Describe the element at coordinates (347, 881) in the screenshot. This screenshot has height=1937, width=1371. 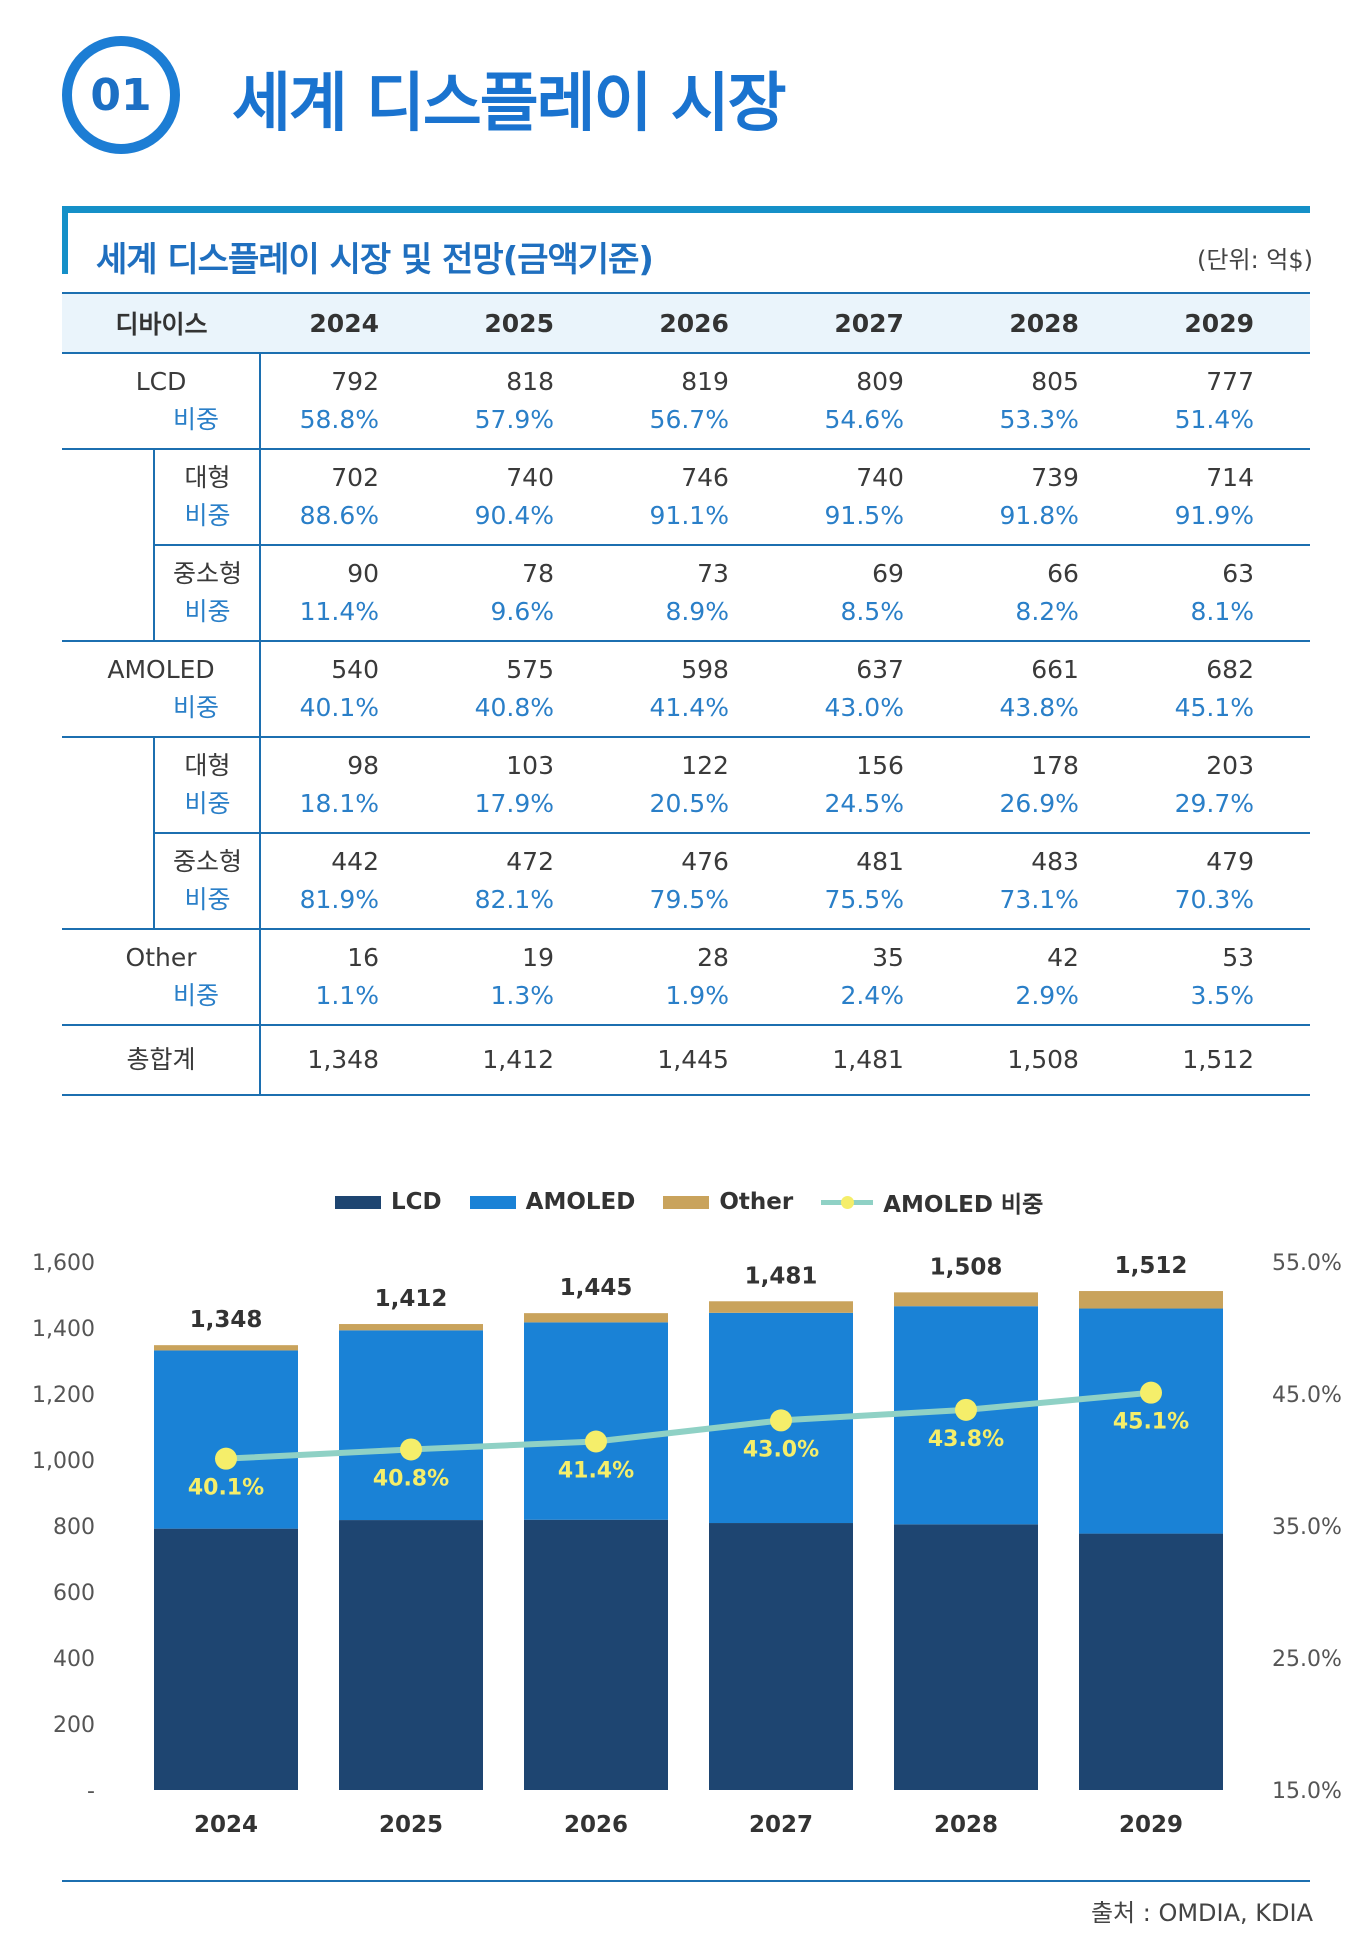
I see `table-cell: 442 81.9%` at that location.